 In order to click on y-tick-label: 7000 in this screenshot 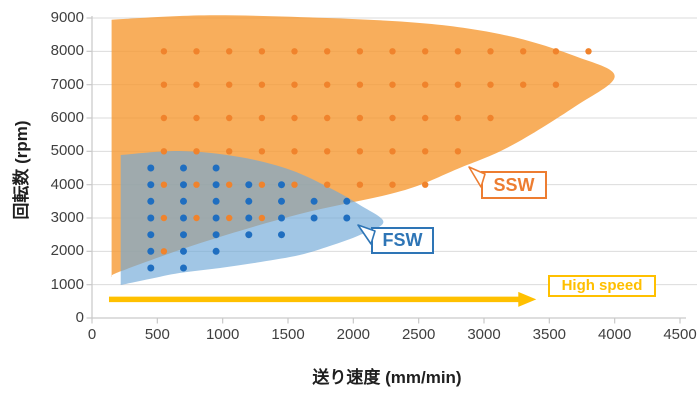, I will do `click(67, 84)`.